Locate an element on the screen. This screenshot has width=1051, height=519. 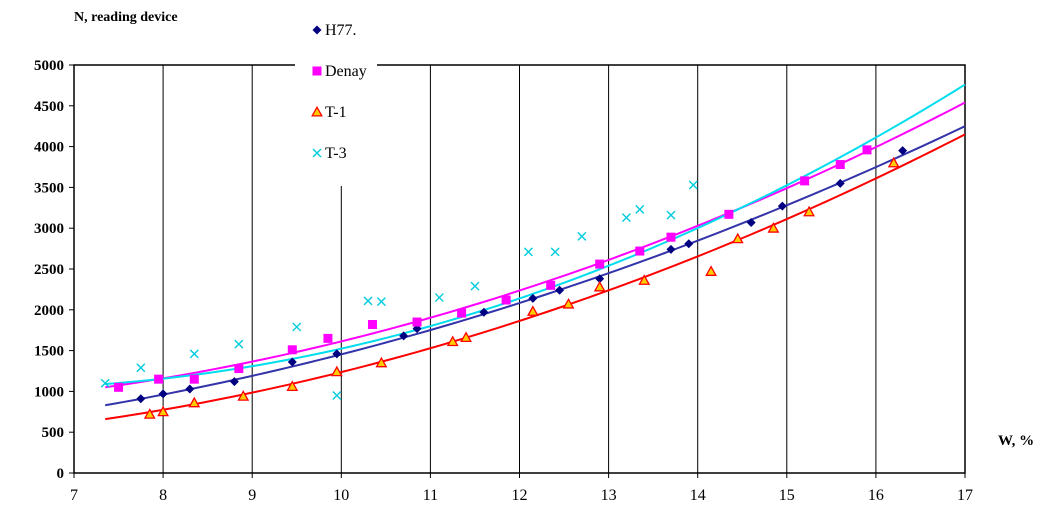
y-tick-label: 0 is located at coordinates (61, 474).